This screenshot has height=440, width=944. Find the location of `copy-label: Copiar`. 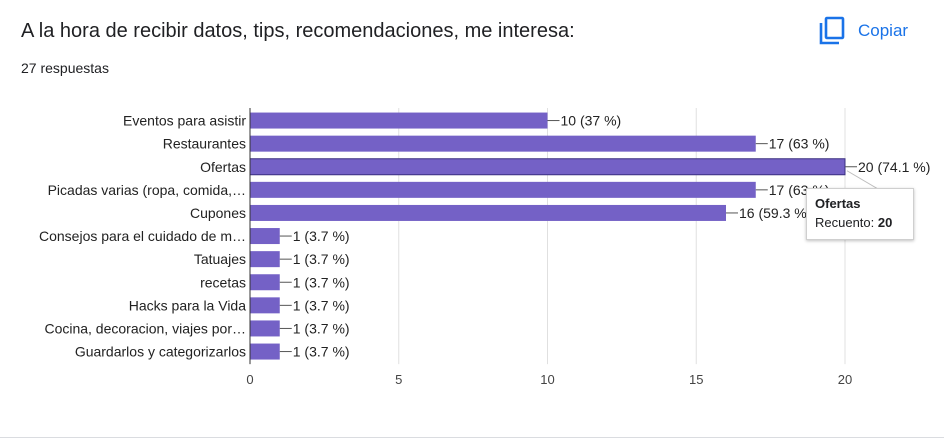

copy-label: Copiar is located at coordinates (883, 30).